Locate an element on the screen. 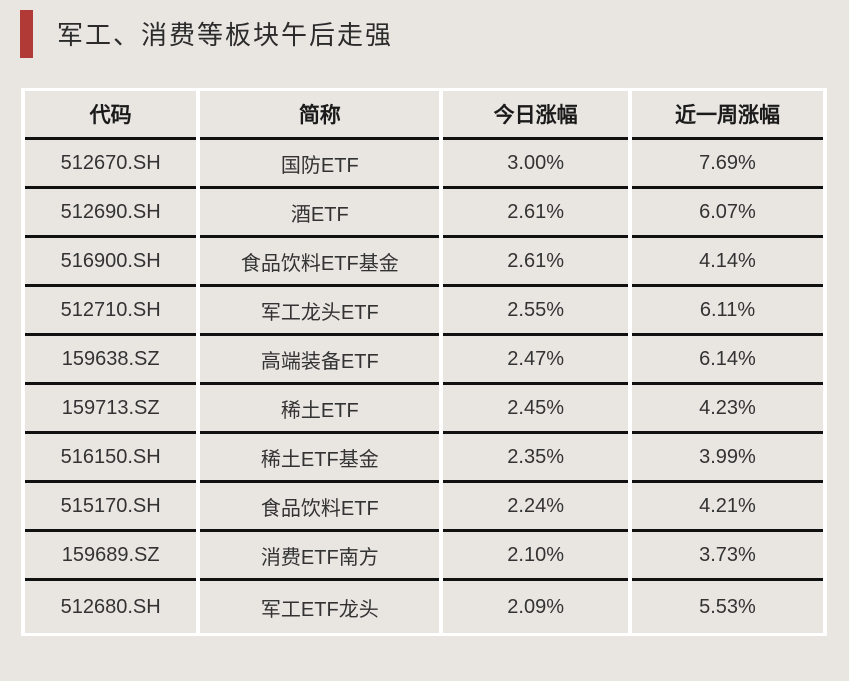 The width and height of the screenshot is (849, 681). week-change-cell: 5.53% is located at coordinates (727, 607).